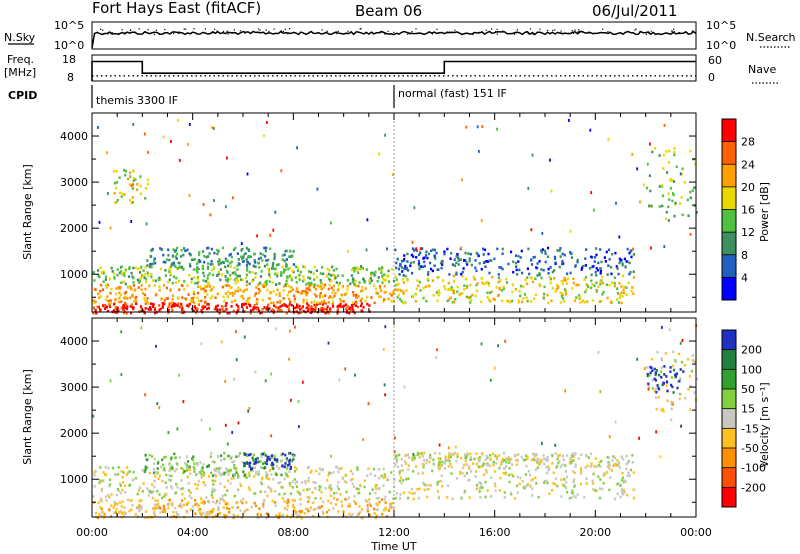 The height and width of the screenshot is (554, 800). What do you see at coordinates (74, 341) in the screenshot?
I see `y-tick-label: 4000` at bounding box center [74, 341].